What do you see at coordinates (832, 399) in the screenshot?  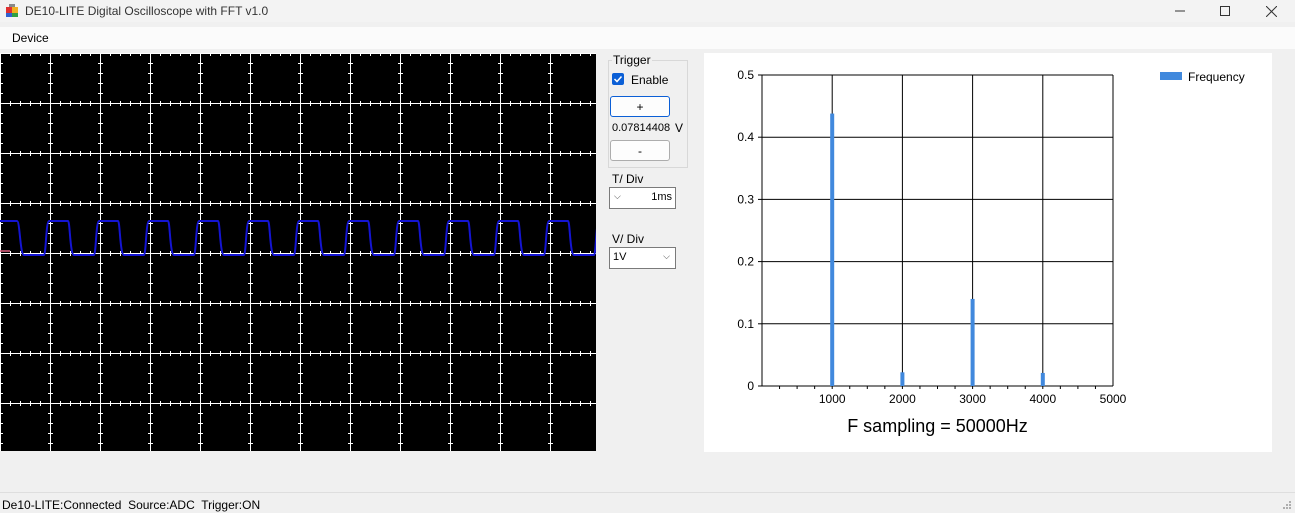 I see `fft-x-tick-label: 1000` at bounding box center [832, 399].